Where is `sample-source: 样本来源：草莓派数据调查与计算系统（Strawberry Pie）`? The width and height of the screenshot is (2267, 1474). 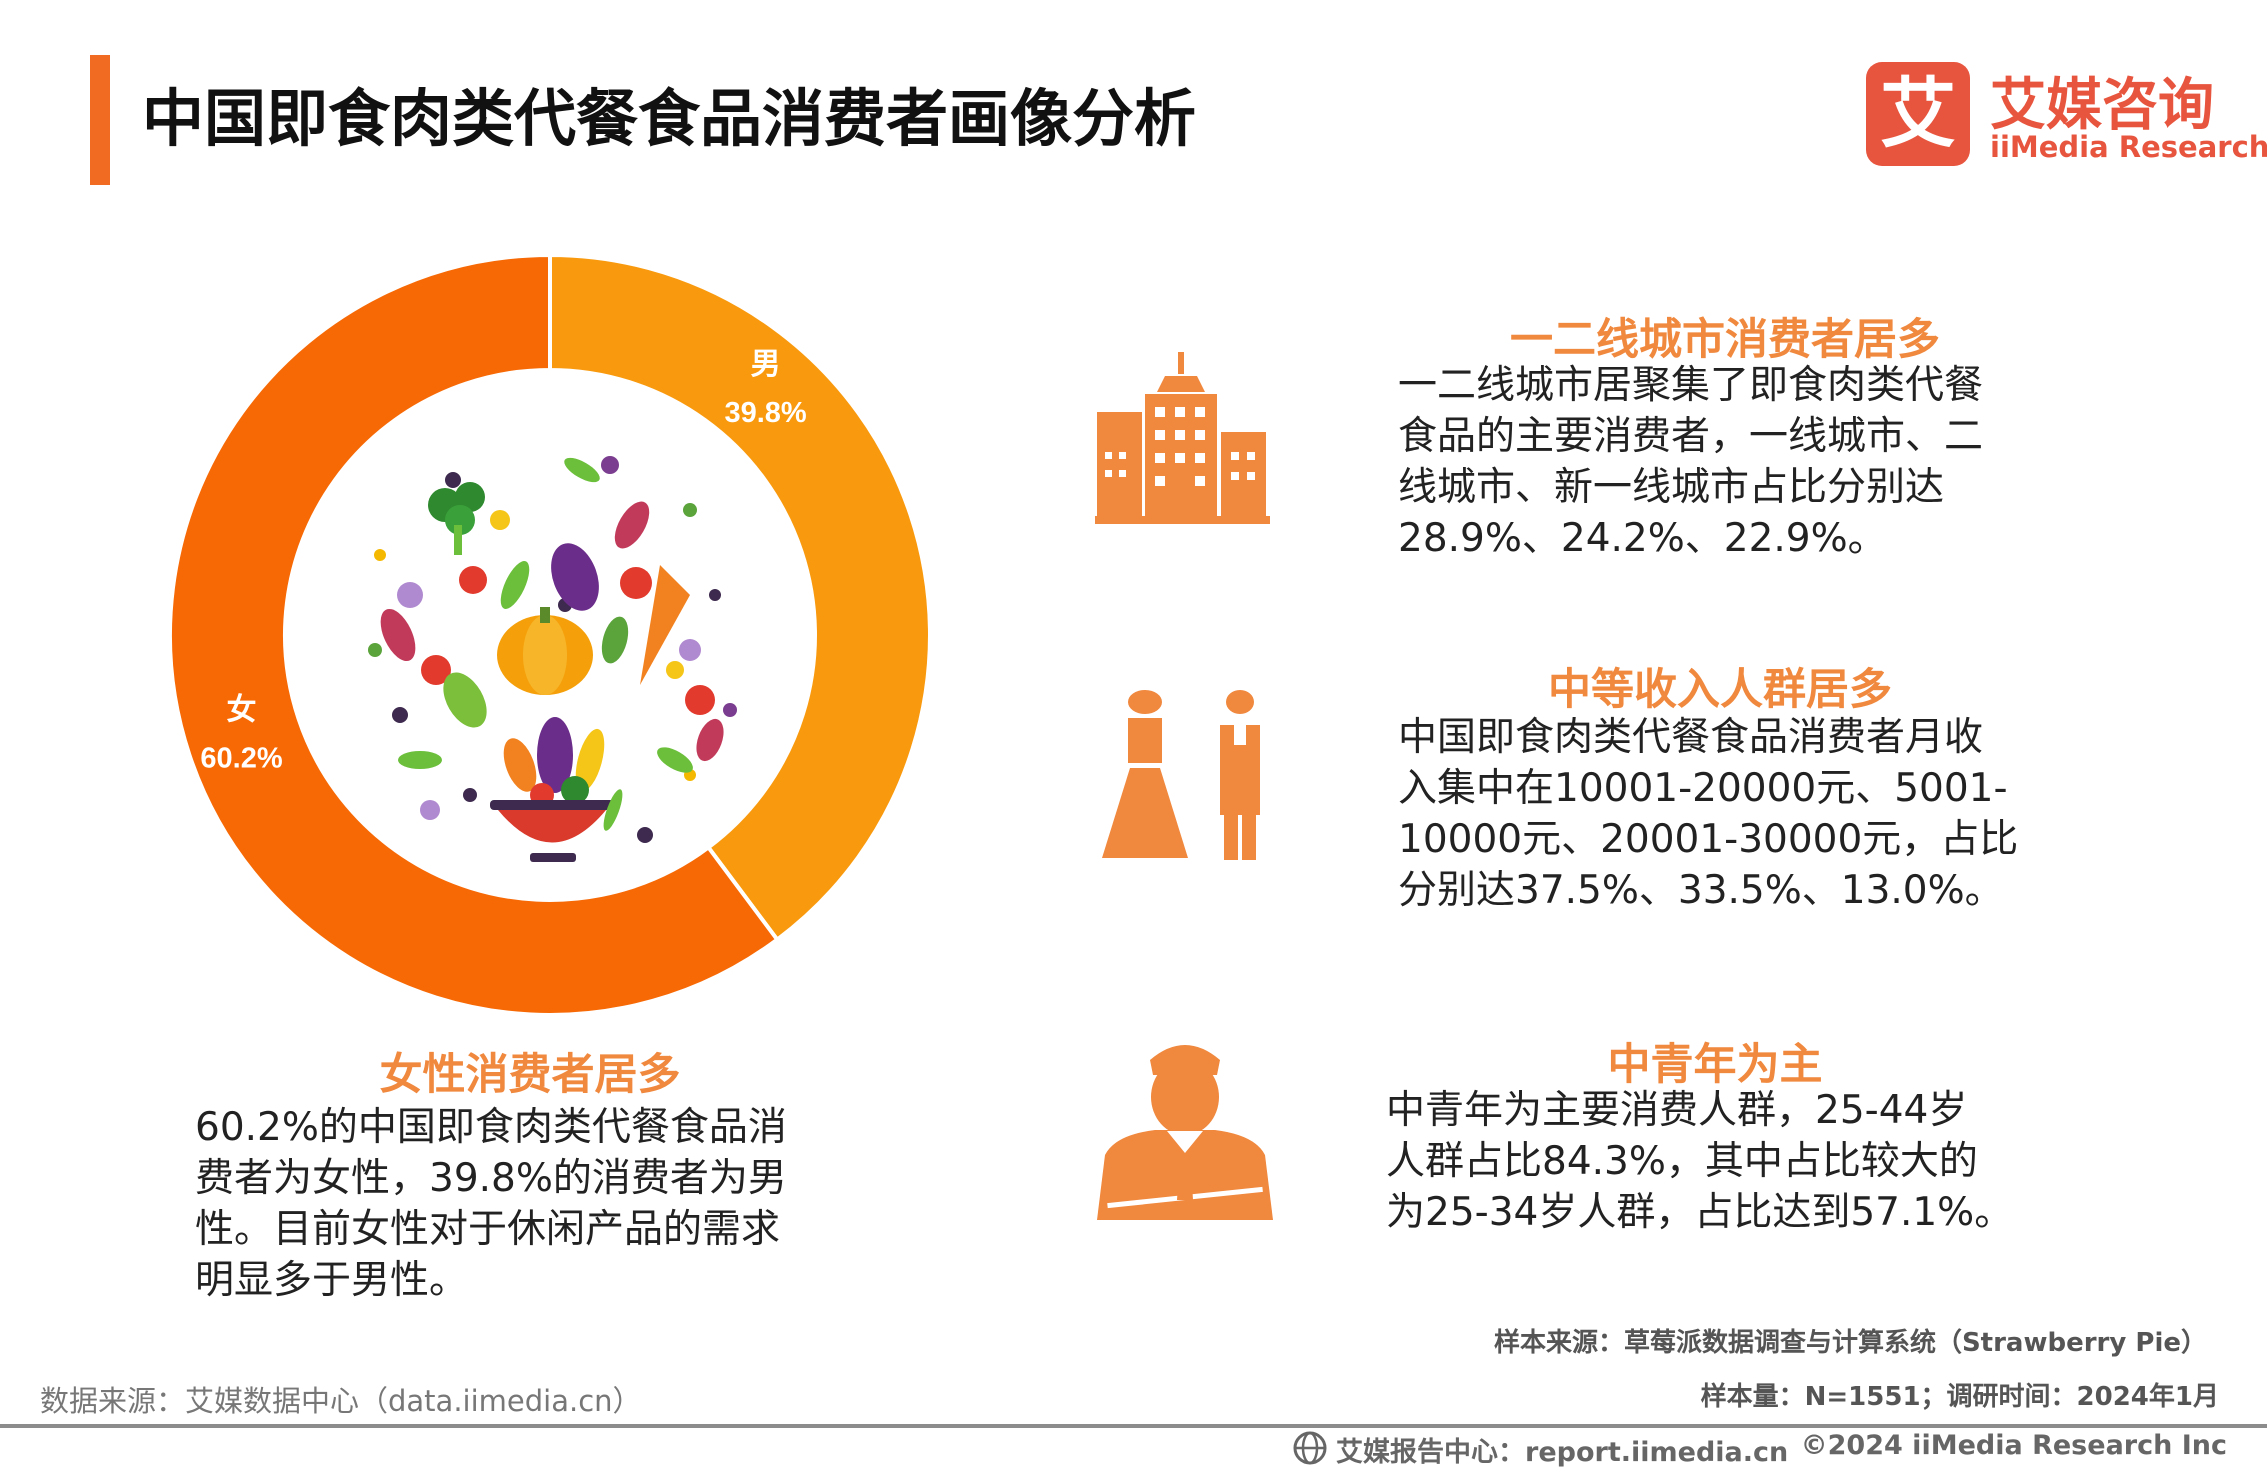 sample-source: 样本来源：草莓派数据调查与计算系统（Strawberry Pie） is located at coordinates (1850, 1343).